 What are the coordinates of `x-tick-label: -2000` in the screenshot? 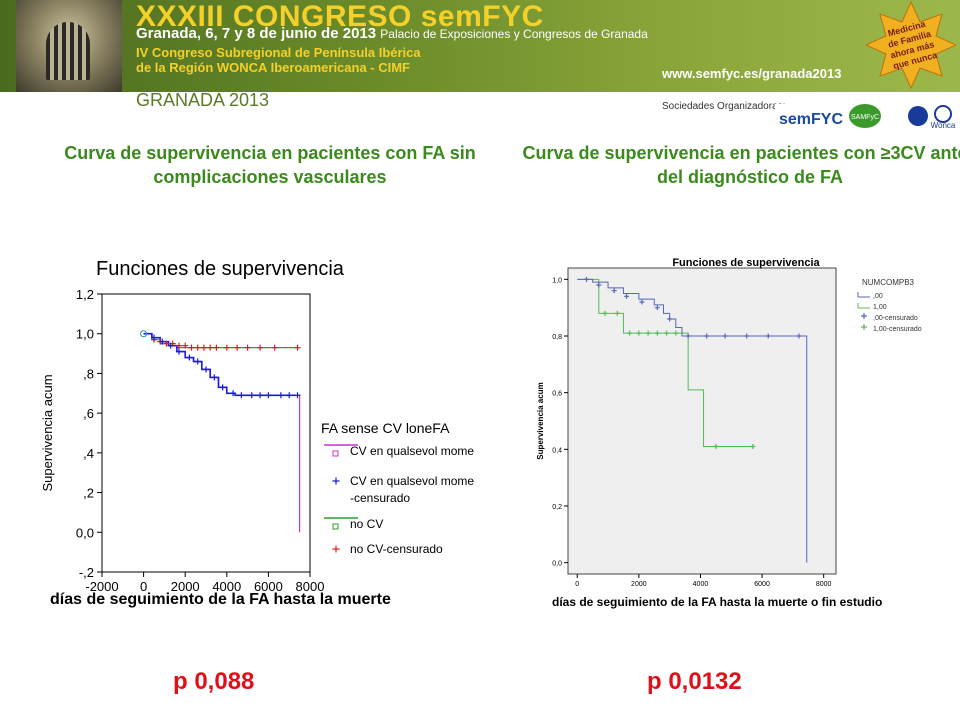 It's located at (101, 586).